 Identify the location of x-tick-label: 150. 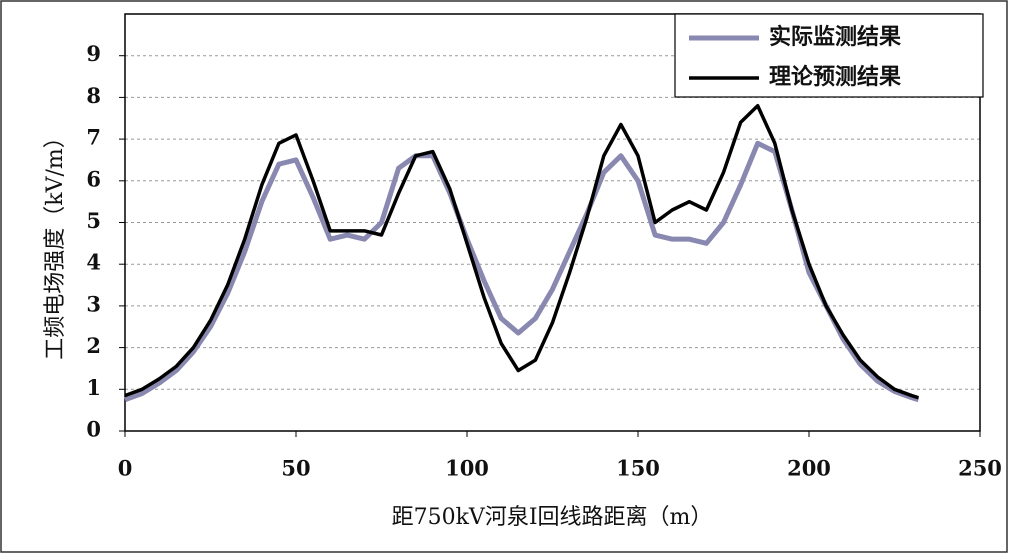
(638, 468).